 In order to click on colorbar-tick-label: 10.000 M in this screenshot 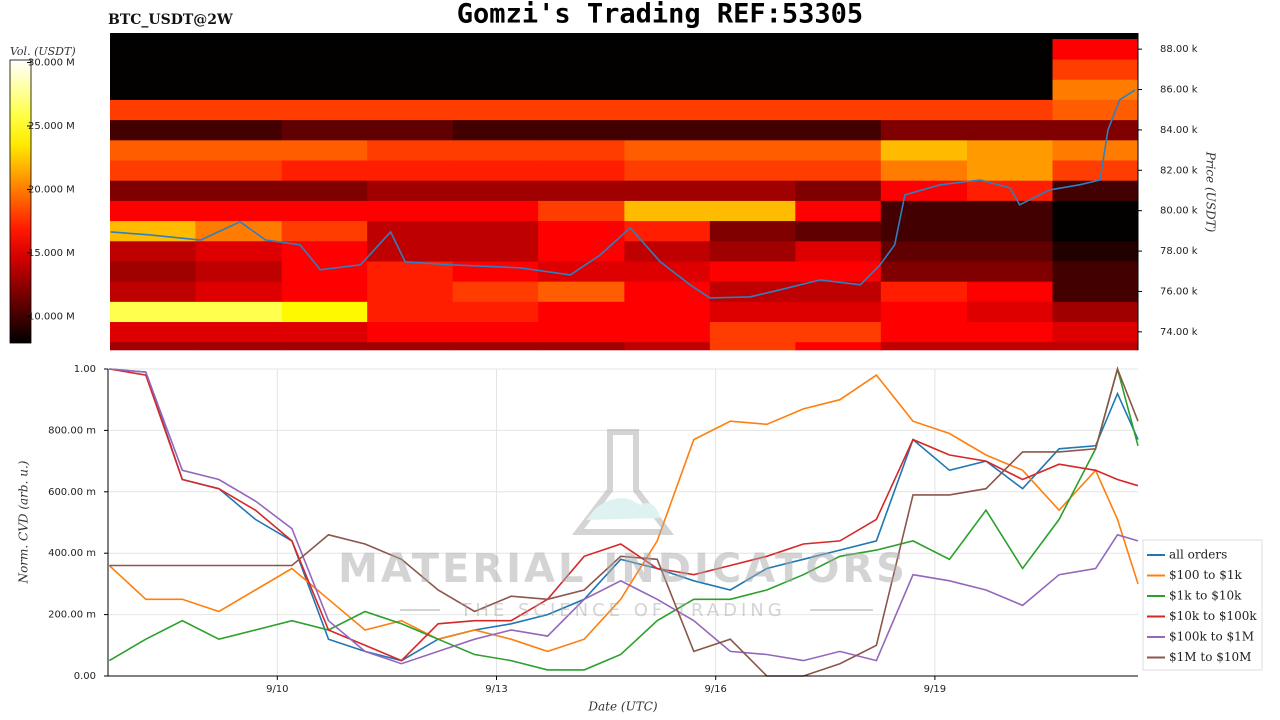, I will do `click(51, 316)`.